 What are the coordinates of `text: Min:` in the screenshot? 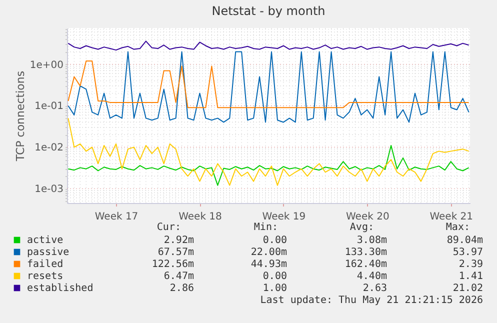 It's located at (266, 227).